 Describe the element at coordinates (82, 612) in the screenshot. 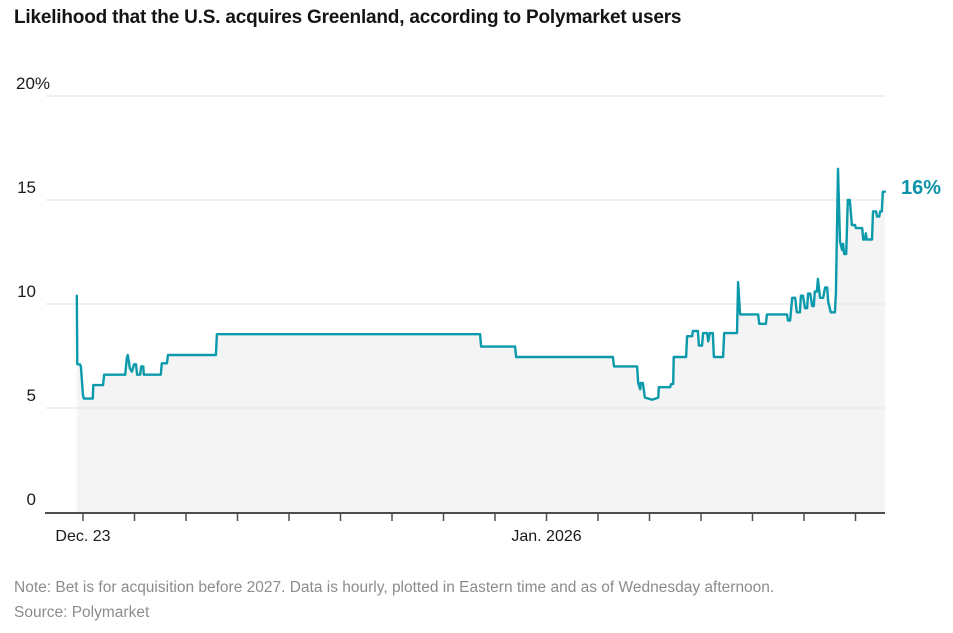

I see `chart-source: Source: Polymarket` at that location.